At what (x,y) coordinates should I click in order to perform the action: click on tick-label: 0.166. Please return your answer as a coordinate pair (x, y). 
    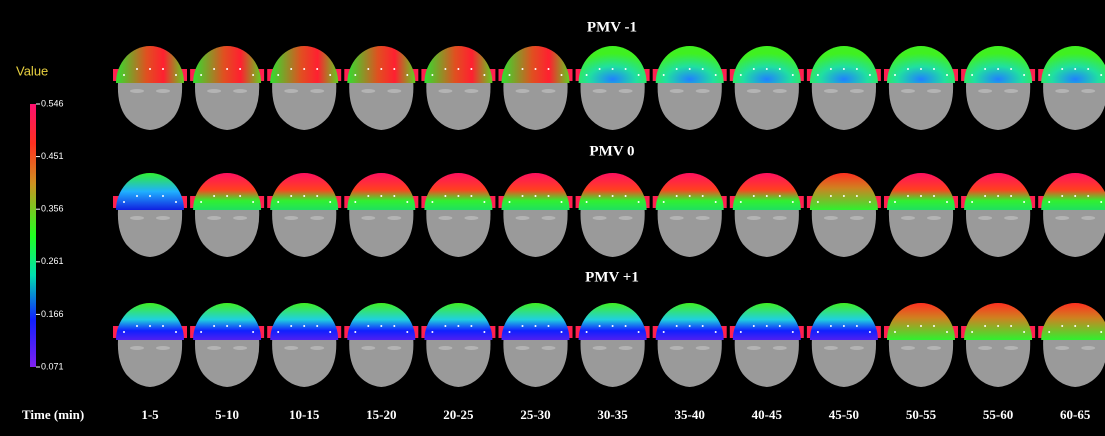
    Looking at the image, I should click on (52, 314).